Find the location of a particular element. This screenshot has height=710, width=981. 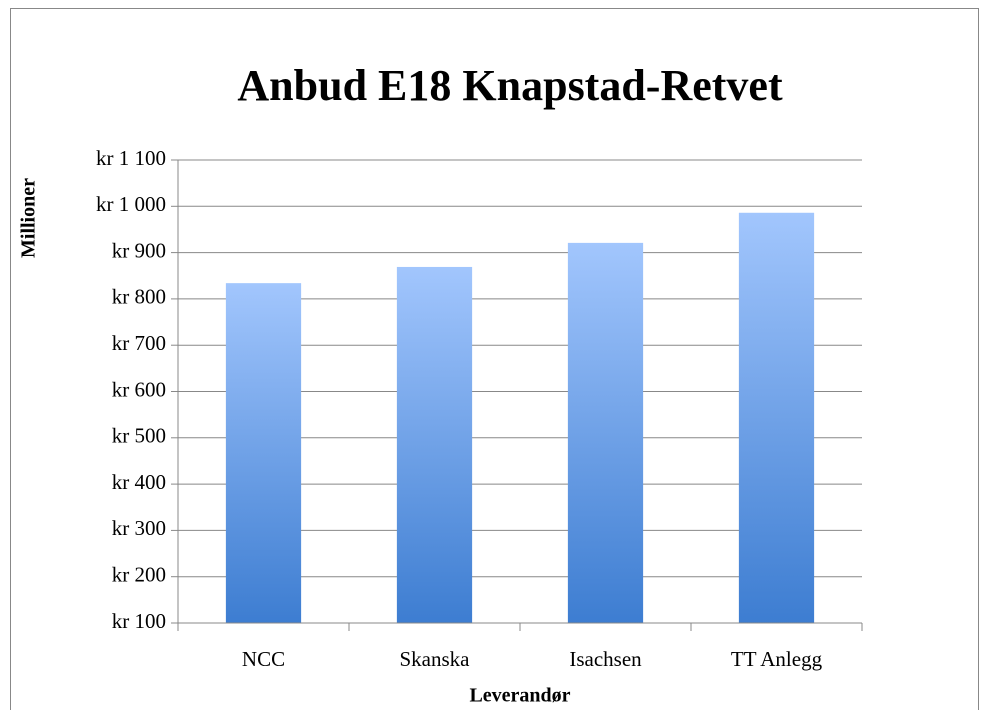

x-tick-label: NCC is located at coordinates (263, 659).